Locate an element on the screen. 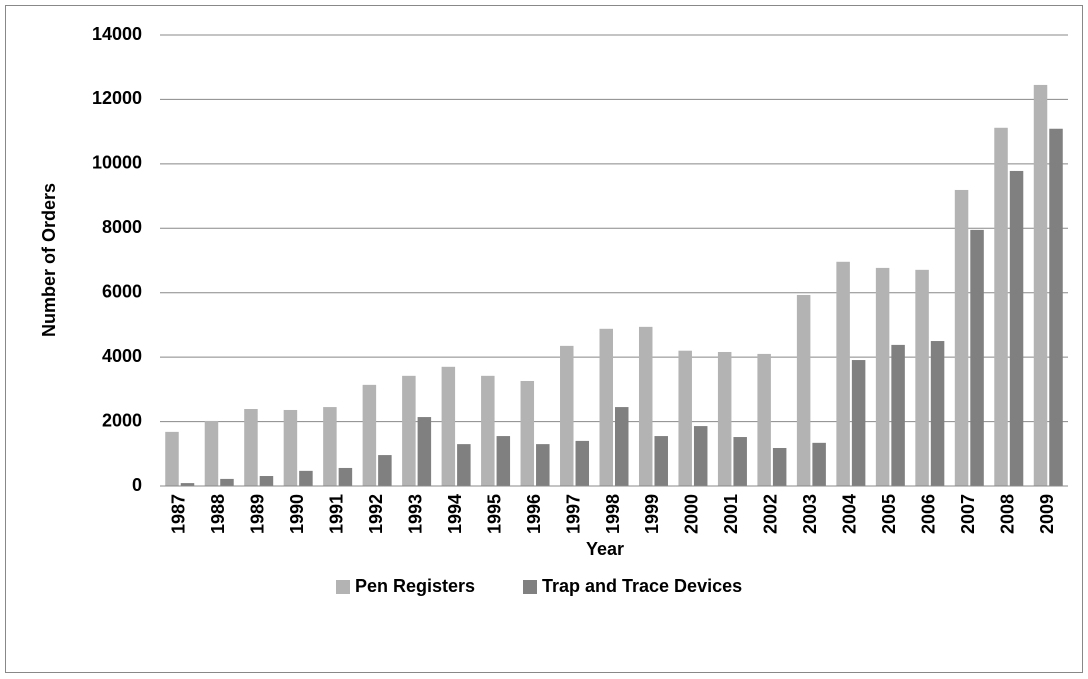 The width and height of the screenshot is (1088, 679). x-tick-label: 2009 is located at coordinates (1047, 514).